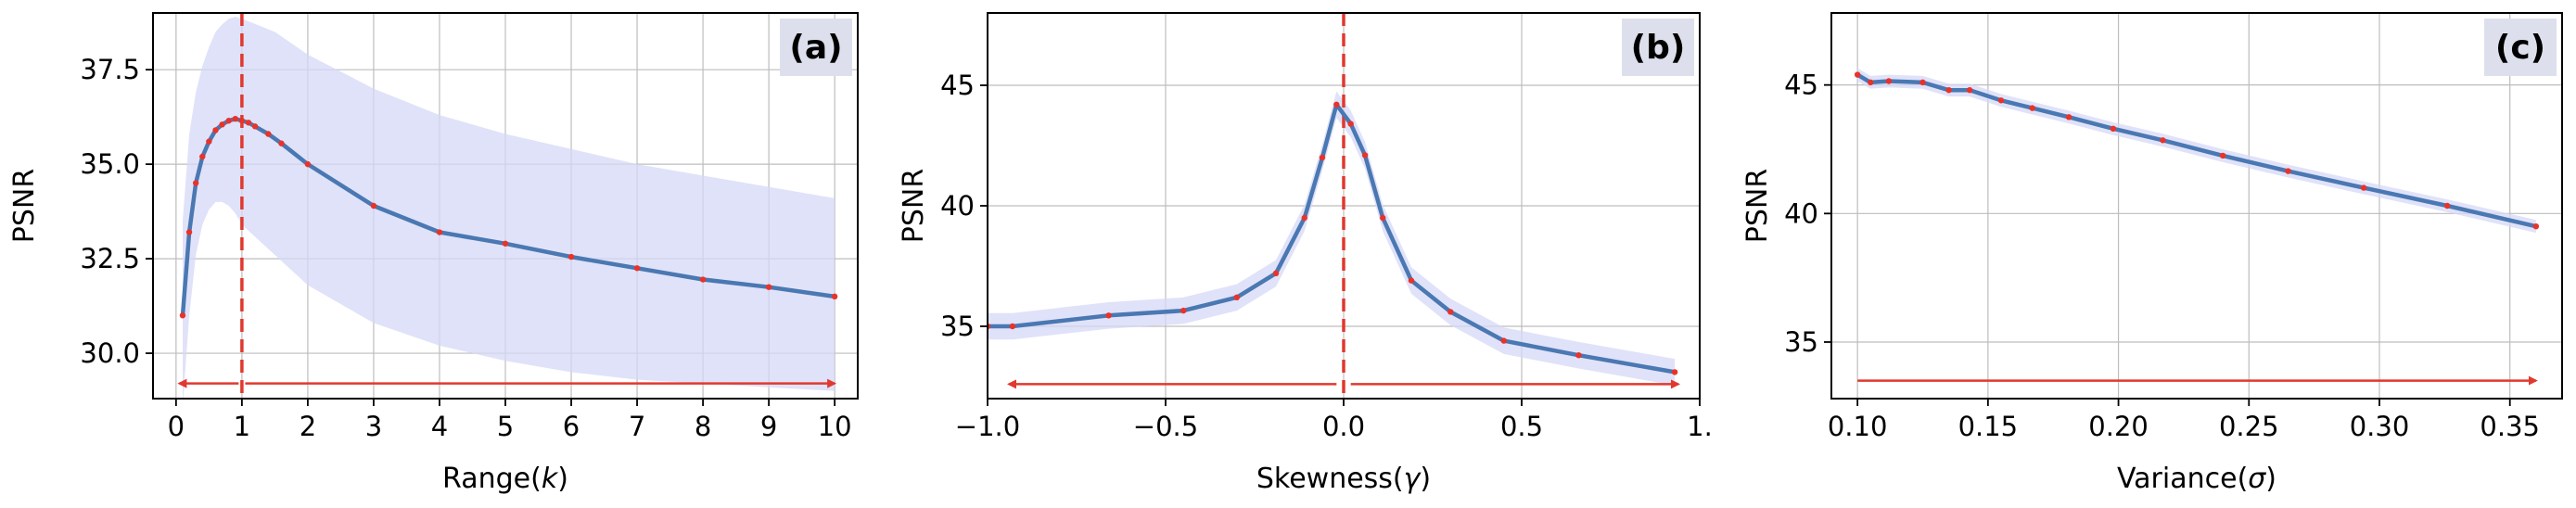 This screenshot has width=2576, height=508. What do you see at coordinates (2196, 479) in the screenshot?
I see `x-axis-label: Variance(σ)` at bounding box center [2196, 479].